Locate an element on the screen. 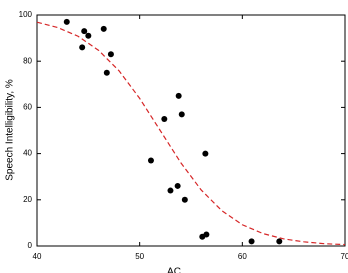 Image resolution: width=348 pixels, height=273 pixels. x-tick-label: 40 is located at coordinates (37, 256).